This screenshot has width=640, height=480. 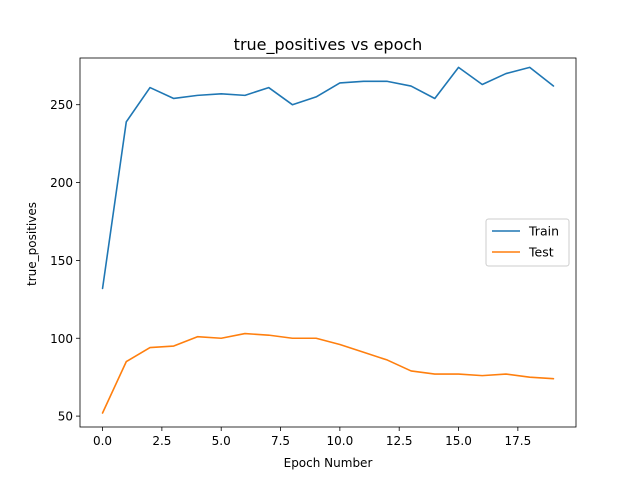 I want to click on y-tick-label: 100, so click(x=61, y=339).